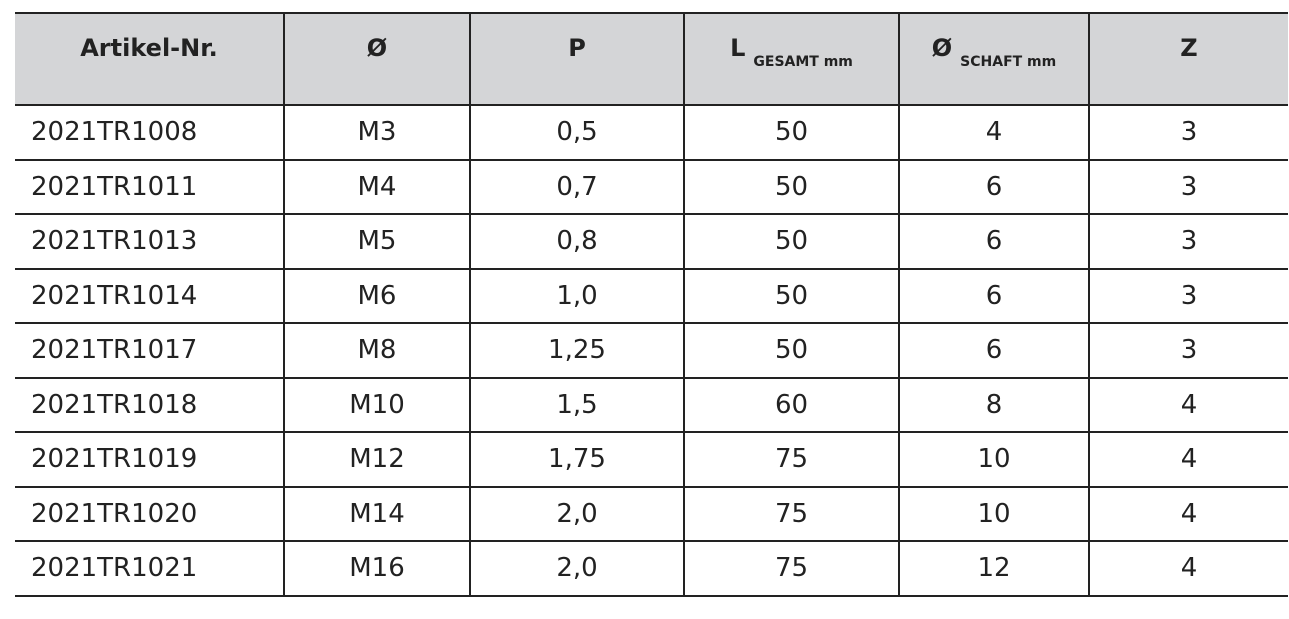 The image size is (1289, 619). I want to click on table-row: 2021TR1017 M8 1,25 50 6 3, so click(651, 350).